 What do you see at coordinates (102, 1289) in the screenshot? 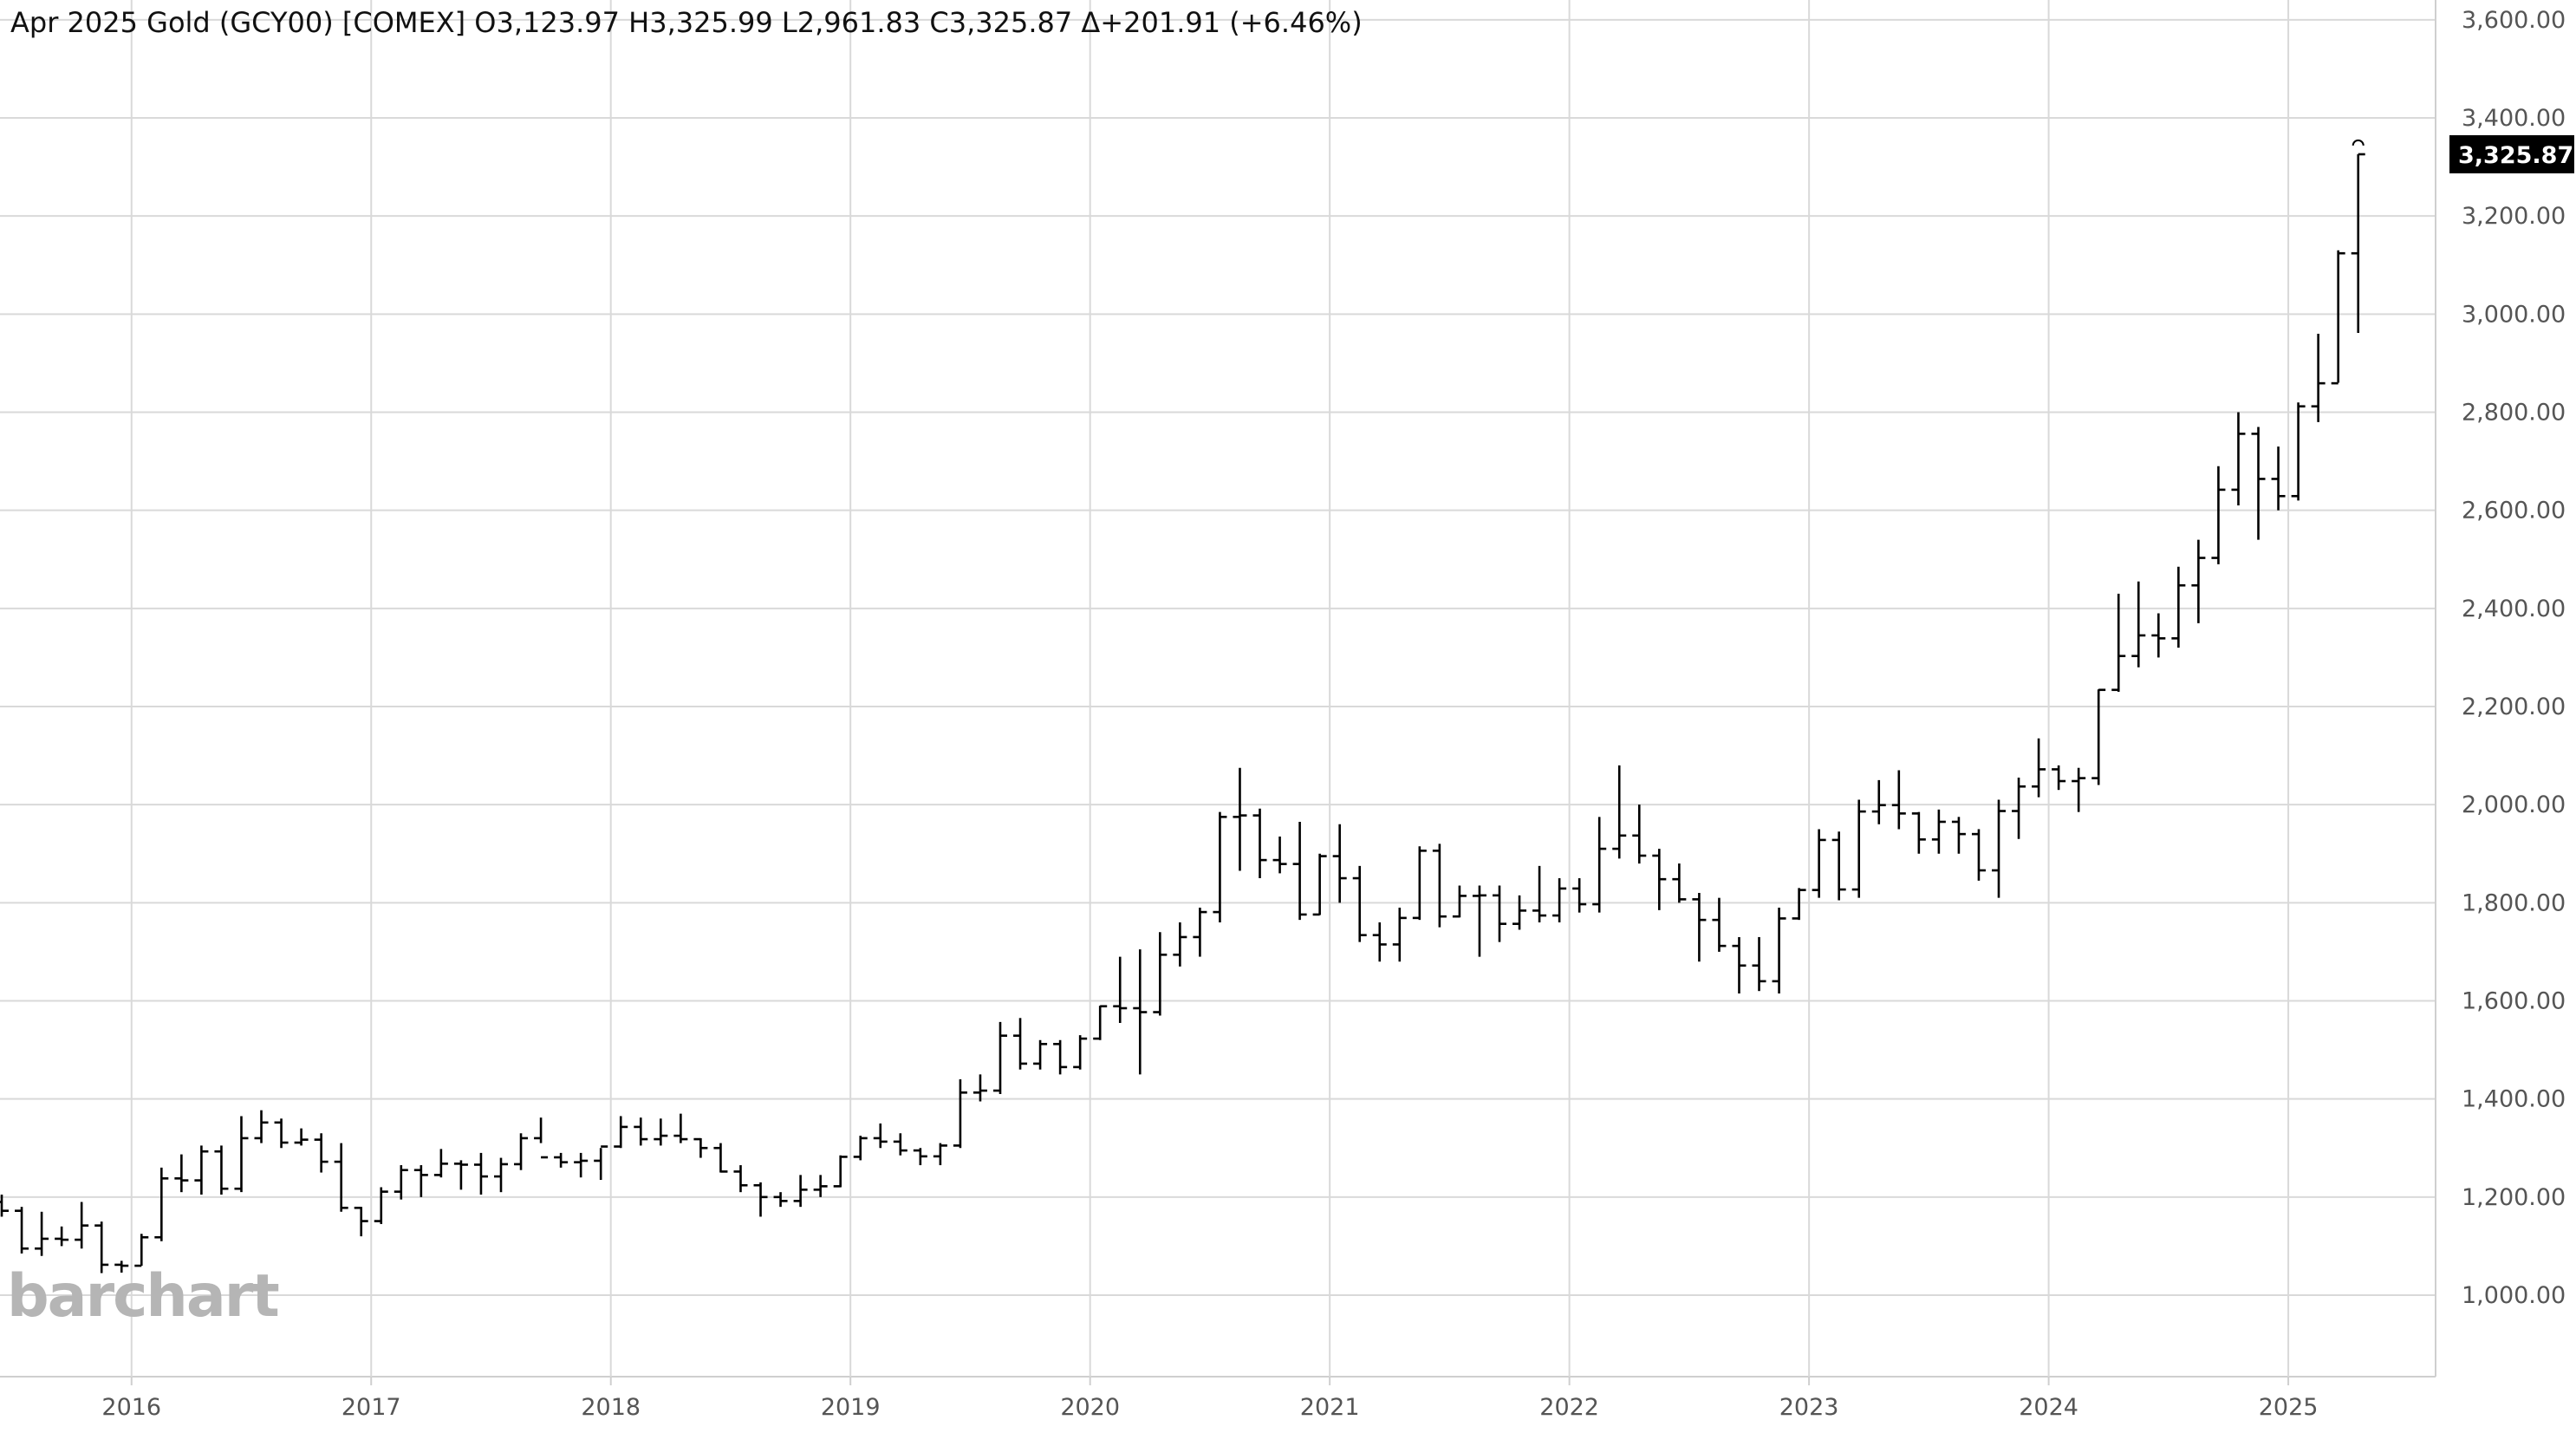
I see `low-marker` at bounding box center [102, 1289].